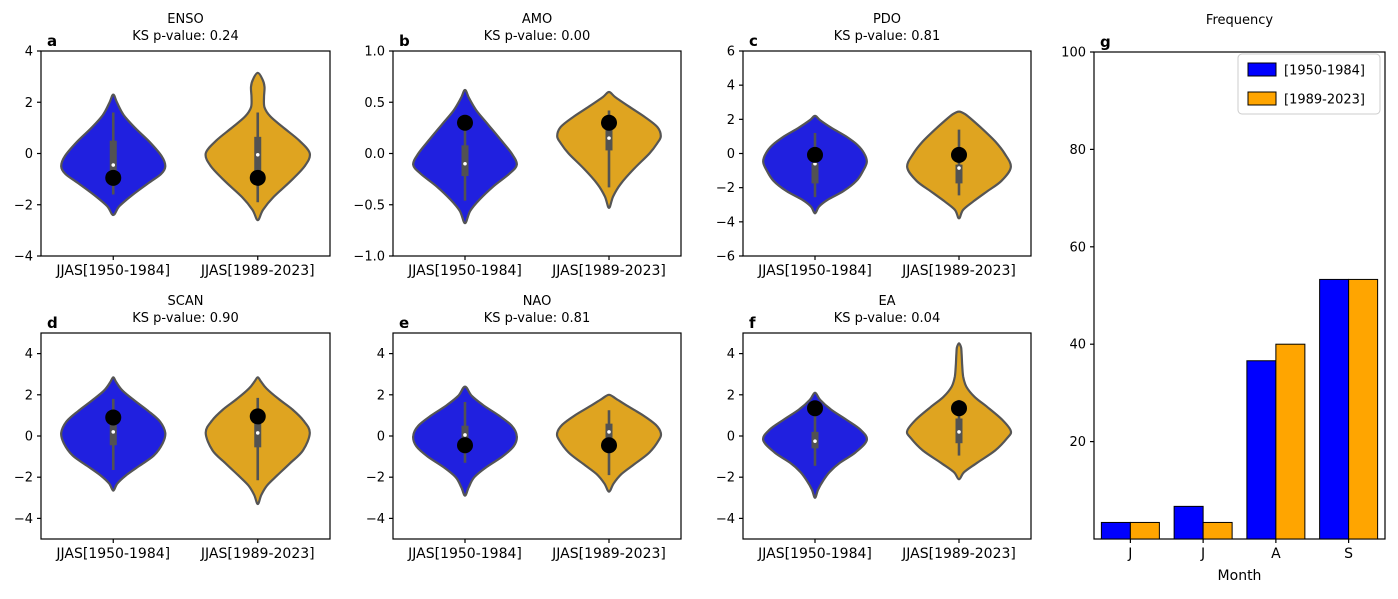  I want to click on panel-letter: c, so click(753, 41).